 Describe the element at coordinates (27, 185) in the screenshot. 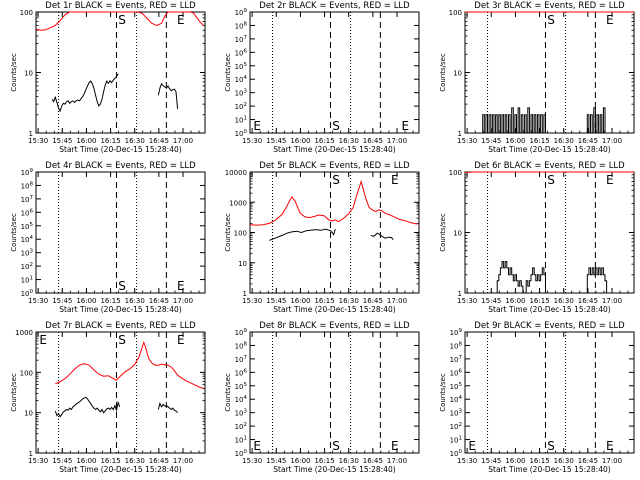

I see `y-tick-label: 10⁸` at that location.